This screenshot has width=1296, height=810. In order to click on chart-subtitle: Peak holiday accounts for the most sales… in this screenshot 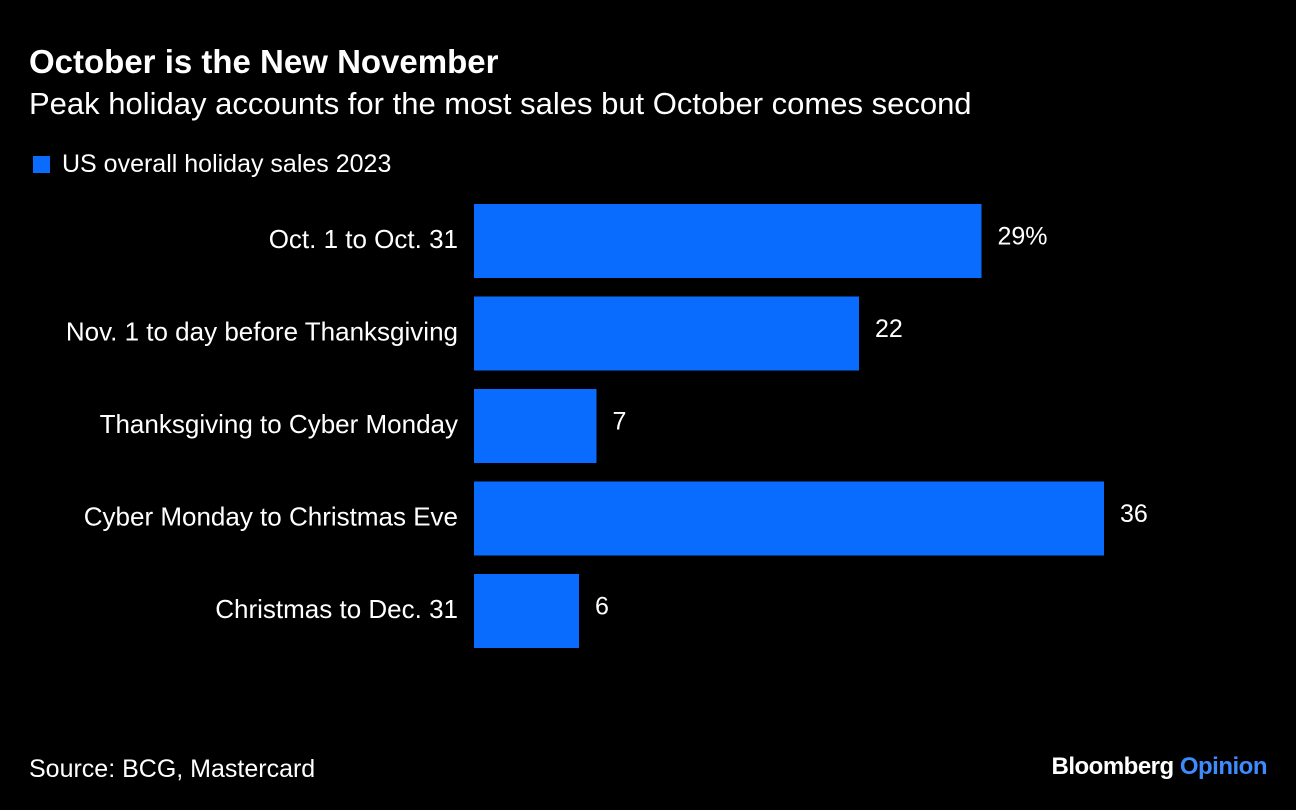, I will do `click(500, 103)`.